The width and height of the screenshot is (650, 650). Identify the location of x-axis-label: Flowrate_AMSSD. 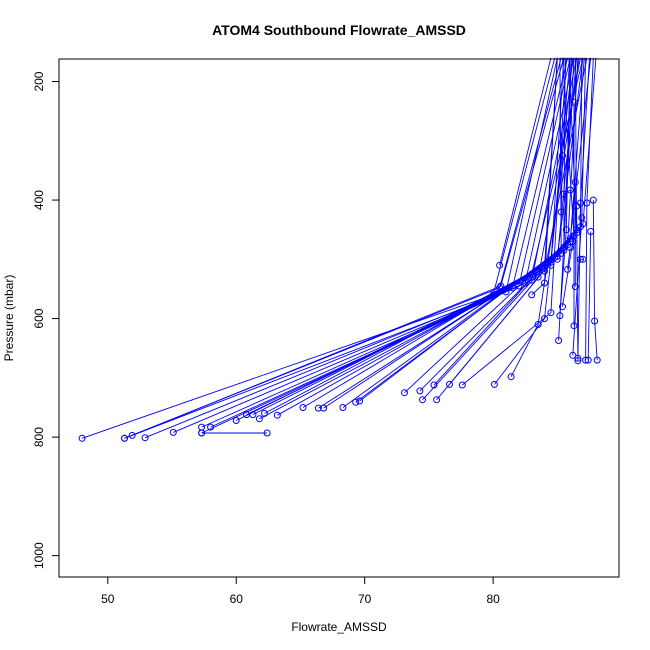
(339, 627).